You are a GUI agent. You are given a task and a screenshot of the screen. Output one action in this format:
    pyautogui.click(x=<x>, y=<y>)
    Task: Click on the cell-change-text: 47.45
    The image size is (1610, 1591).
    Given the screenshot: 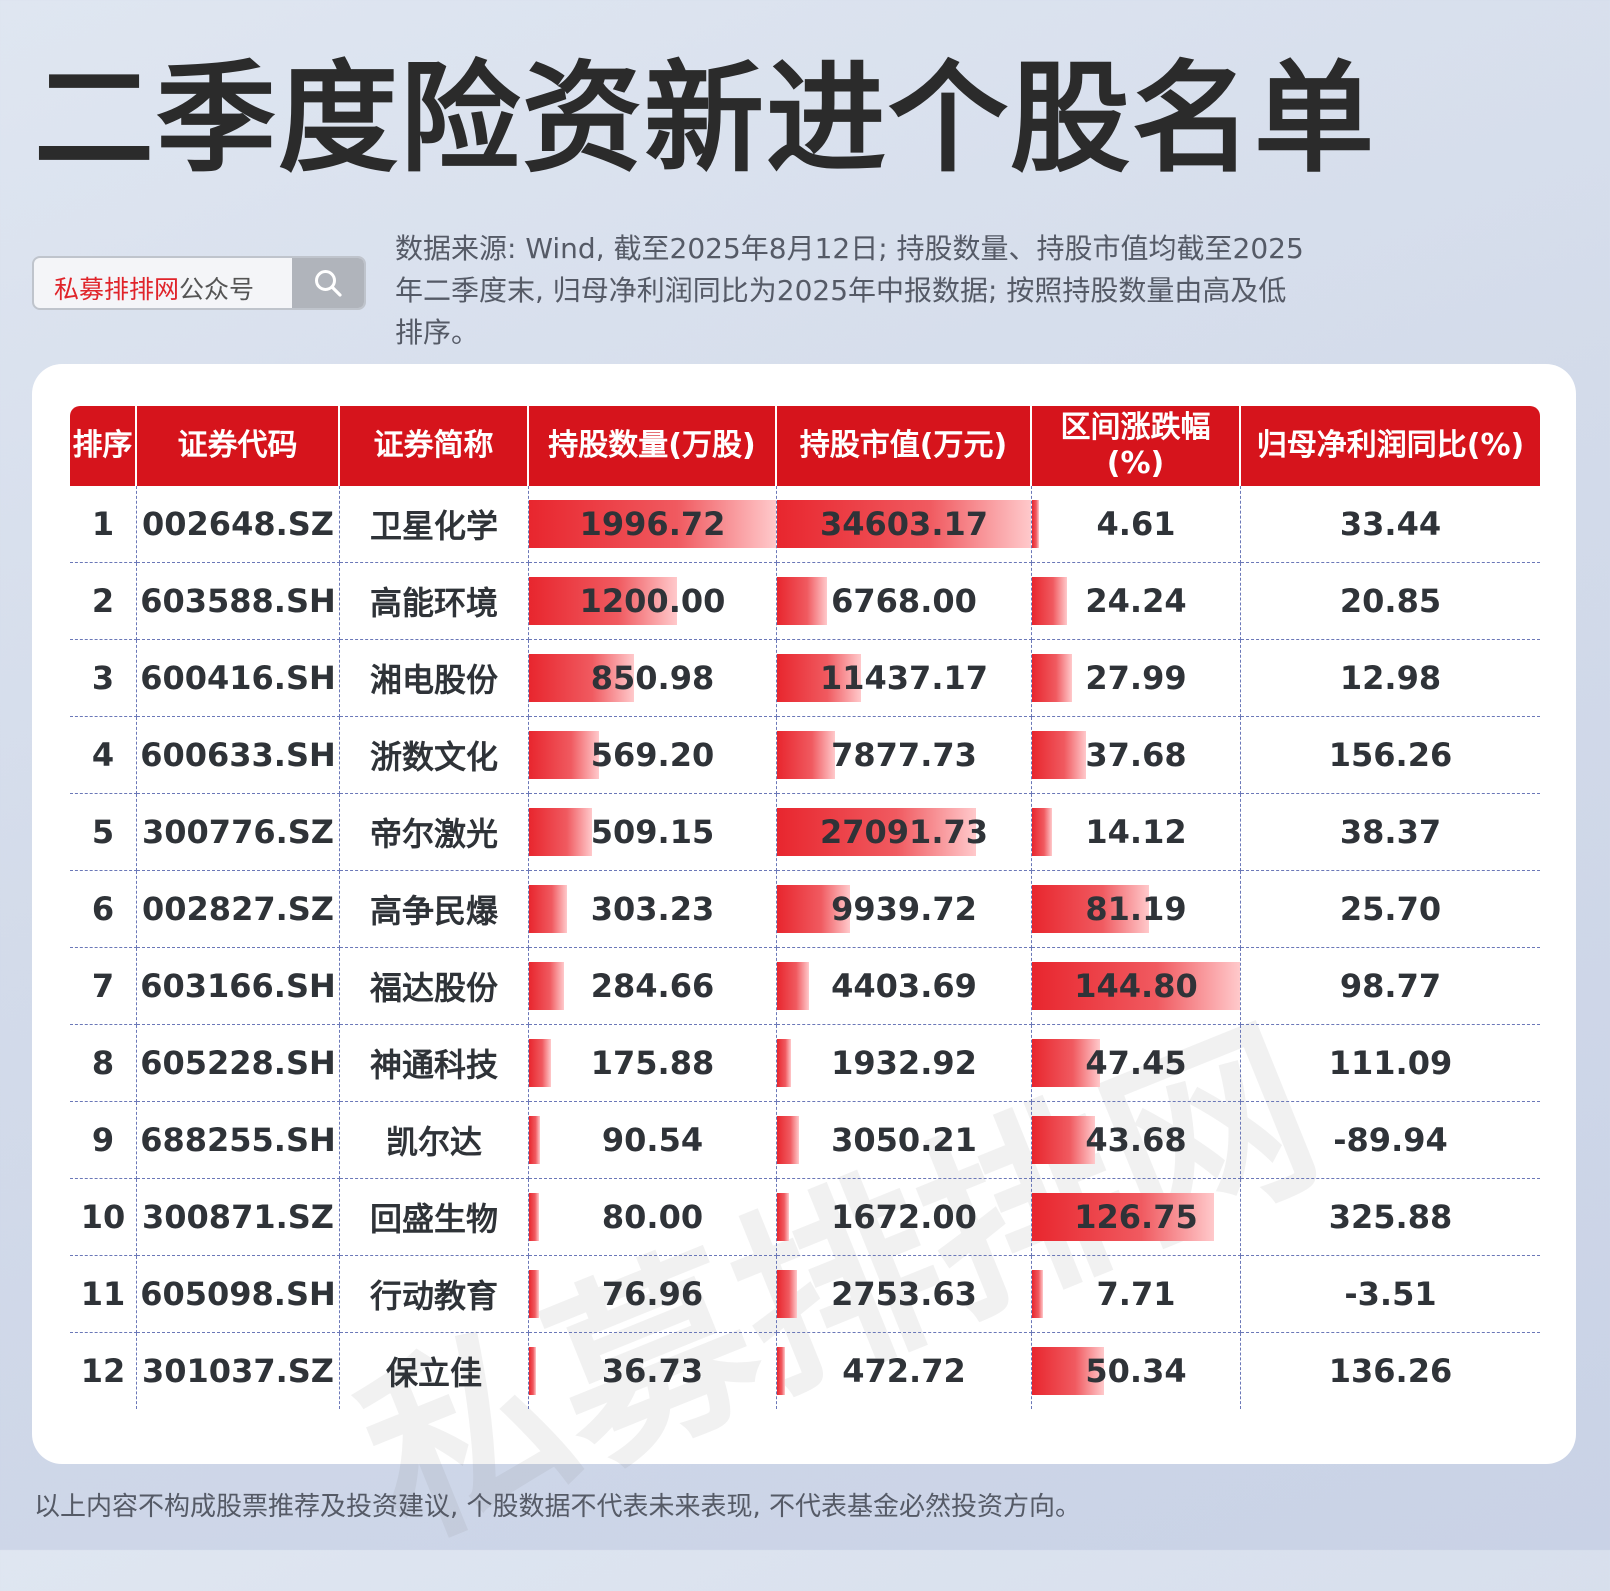 What is the action you would take?
    pyautogui.click(x=1136, y=1063)
    